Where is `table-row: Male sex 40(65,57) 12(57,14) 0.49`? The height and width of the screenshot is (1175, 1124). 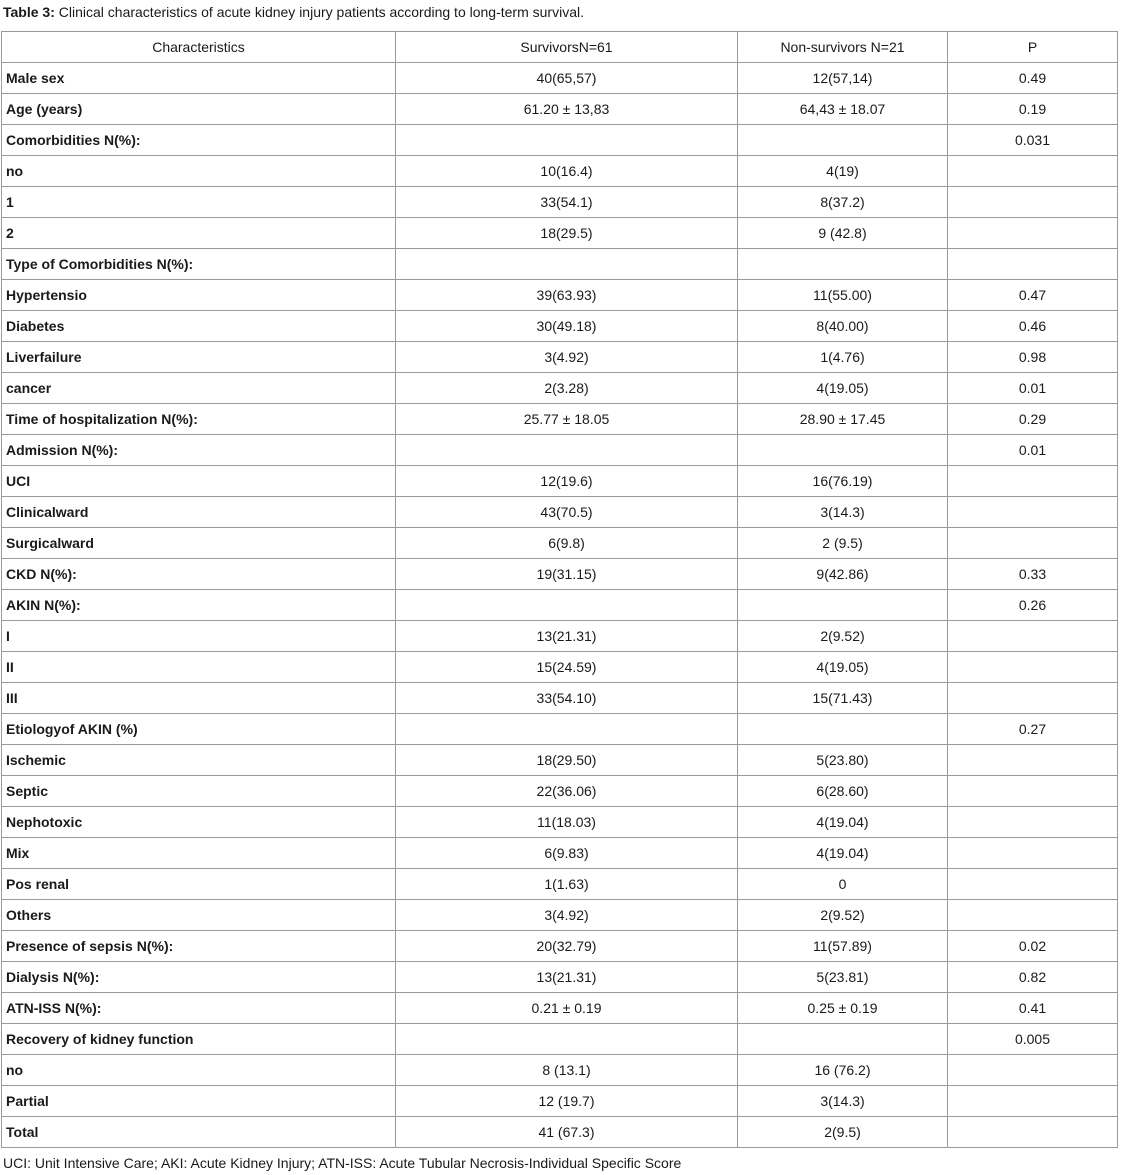 table-row: Male sex 40(65,57) 12(57,14) 0.49 is located at coordinates (559, 78).